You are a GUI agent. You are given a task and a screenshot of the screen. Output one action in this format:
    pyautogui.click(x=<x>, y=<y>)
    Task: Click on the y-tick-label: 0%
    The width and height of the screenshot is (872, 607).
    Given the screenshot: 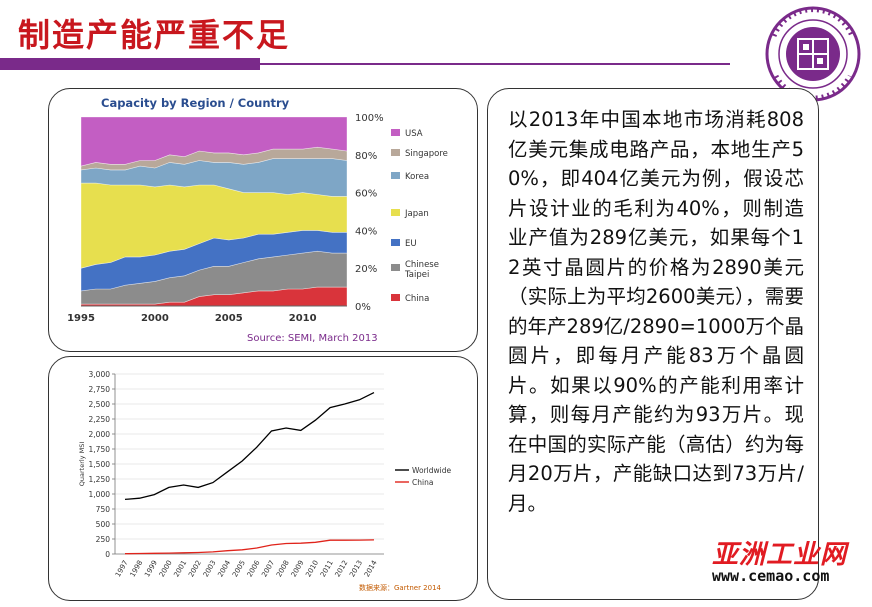 What is the action you would take?
    pyautogui.click(x=363, y=307)
    